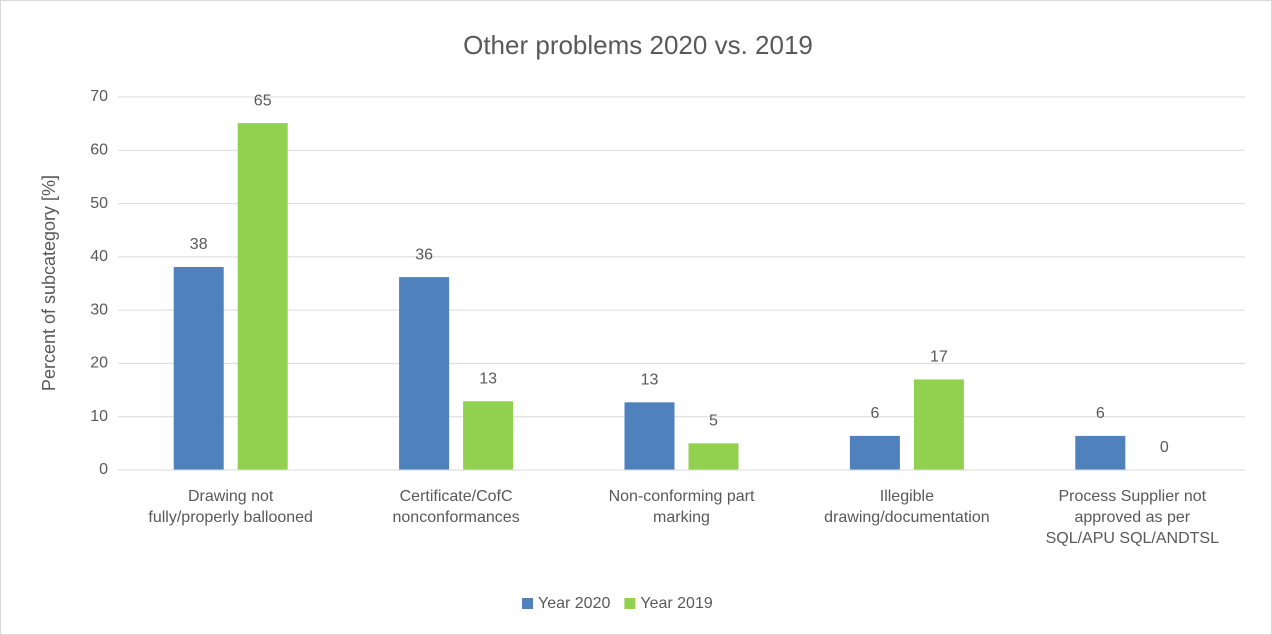  Describe the element at coordinates (99, 309) in the screenshot. I see `y-tick-label: 30` at that location.